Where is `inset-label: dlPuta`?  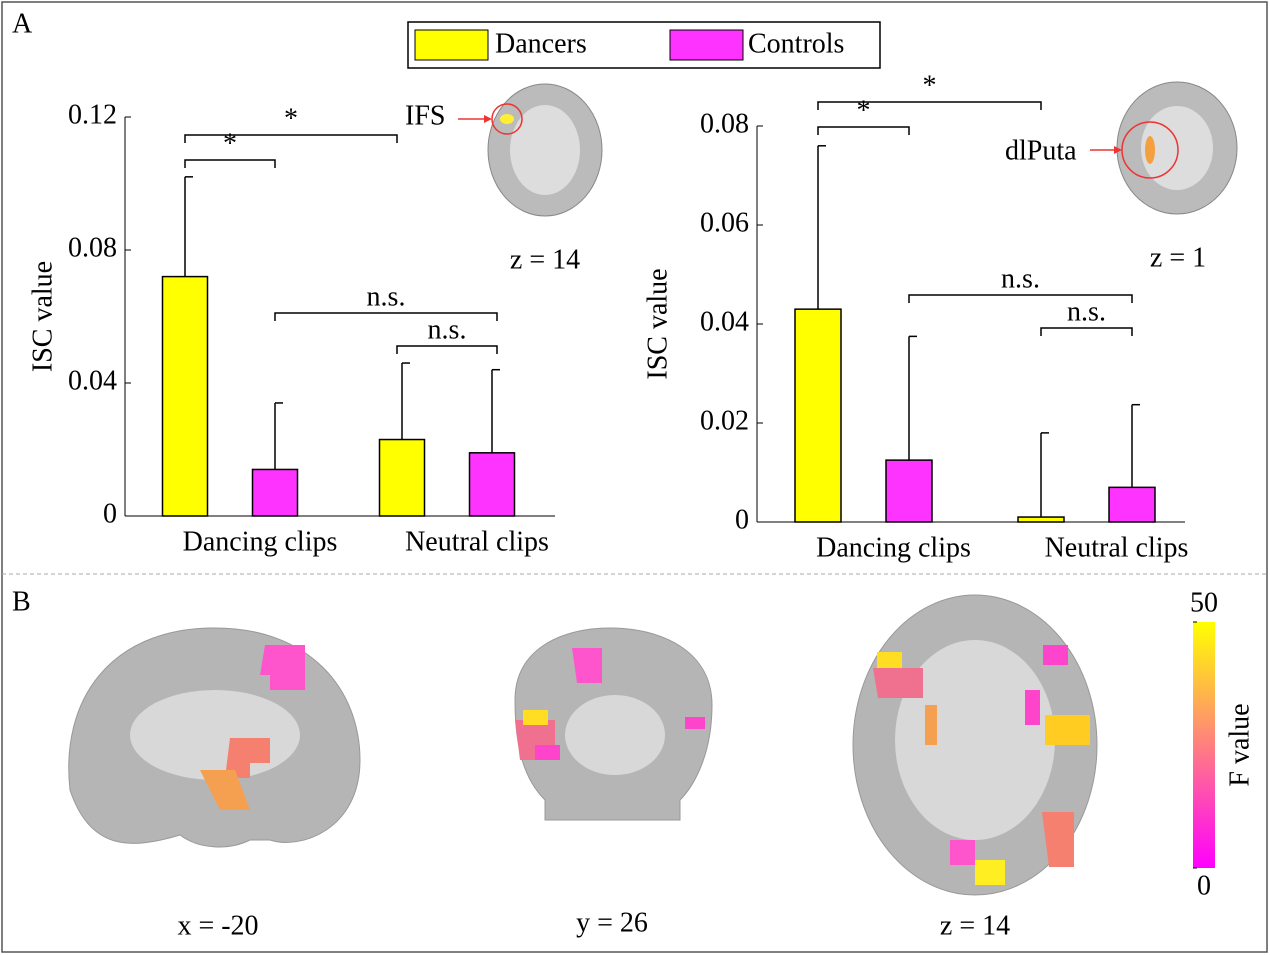 inset-label: dlPuta is located at coordinates (1041, 150).